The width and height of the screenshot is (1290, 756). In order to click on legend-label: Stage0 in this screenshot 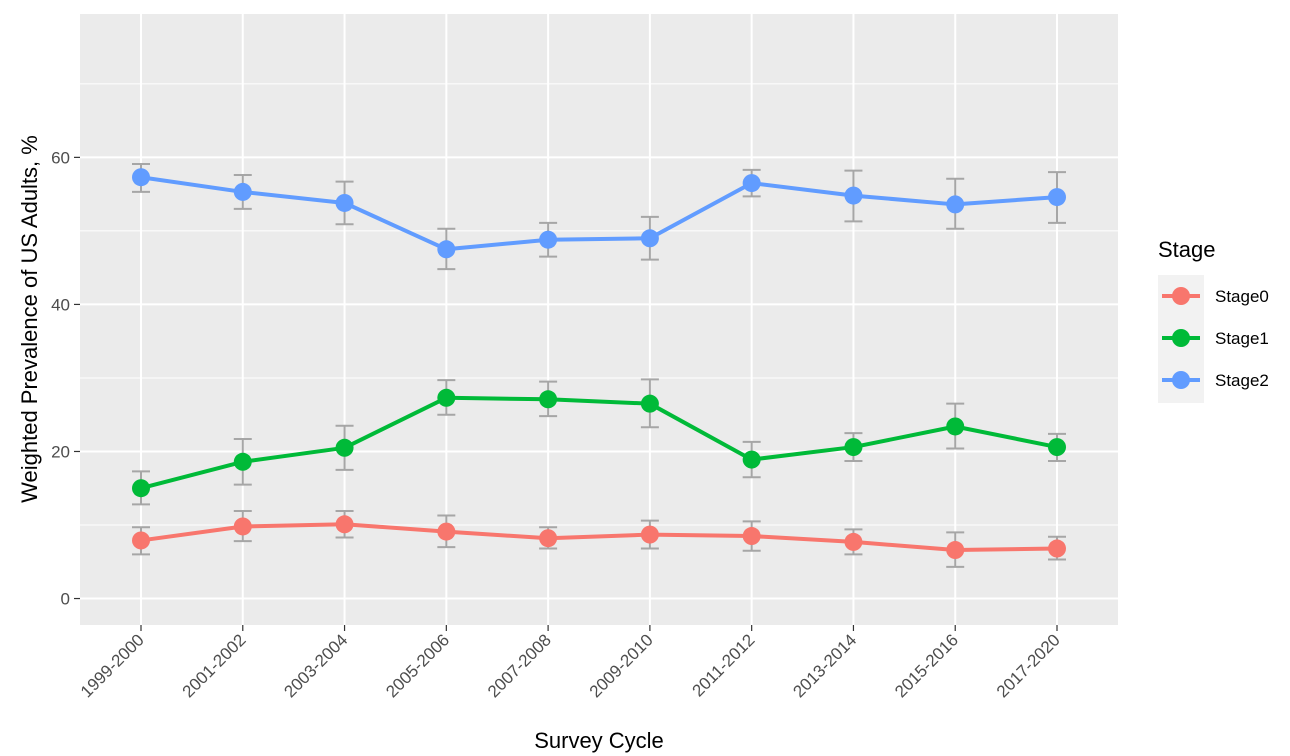, I will do `click(1242, 296)`.